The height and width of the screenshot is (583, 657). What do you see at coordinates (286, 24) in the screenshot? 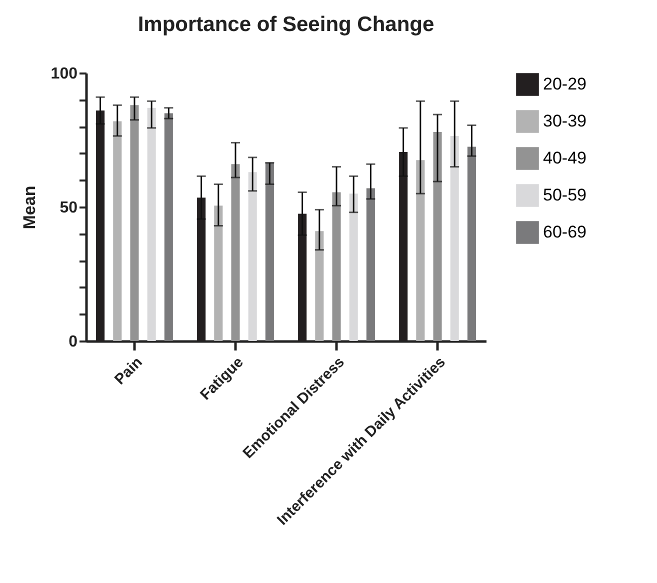
I see `chart-title: Importance of Seeing Change` at bounding box center [286, 24].